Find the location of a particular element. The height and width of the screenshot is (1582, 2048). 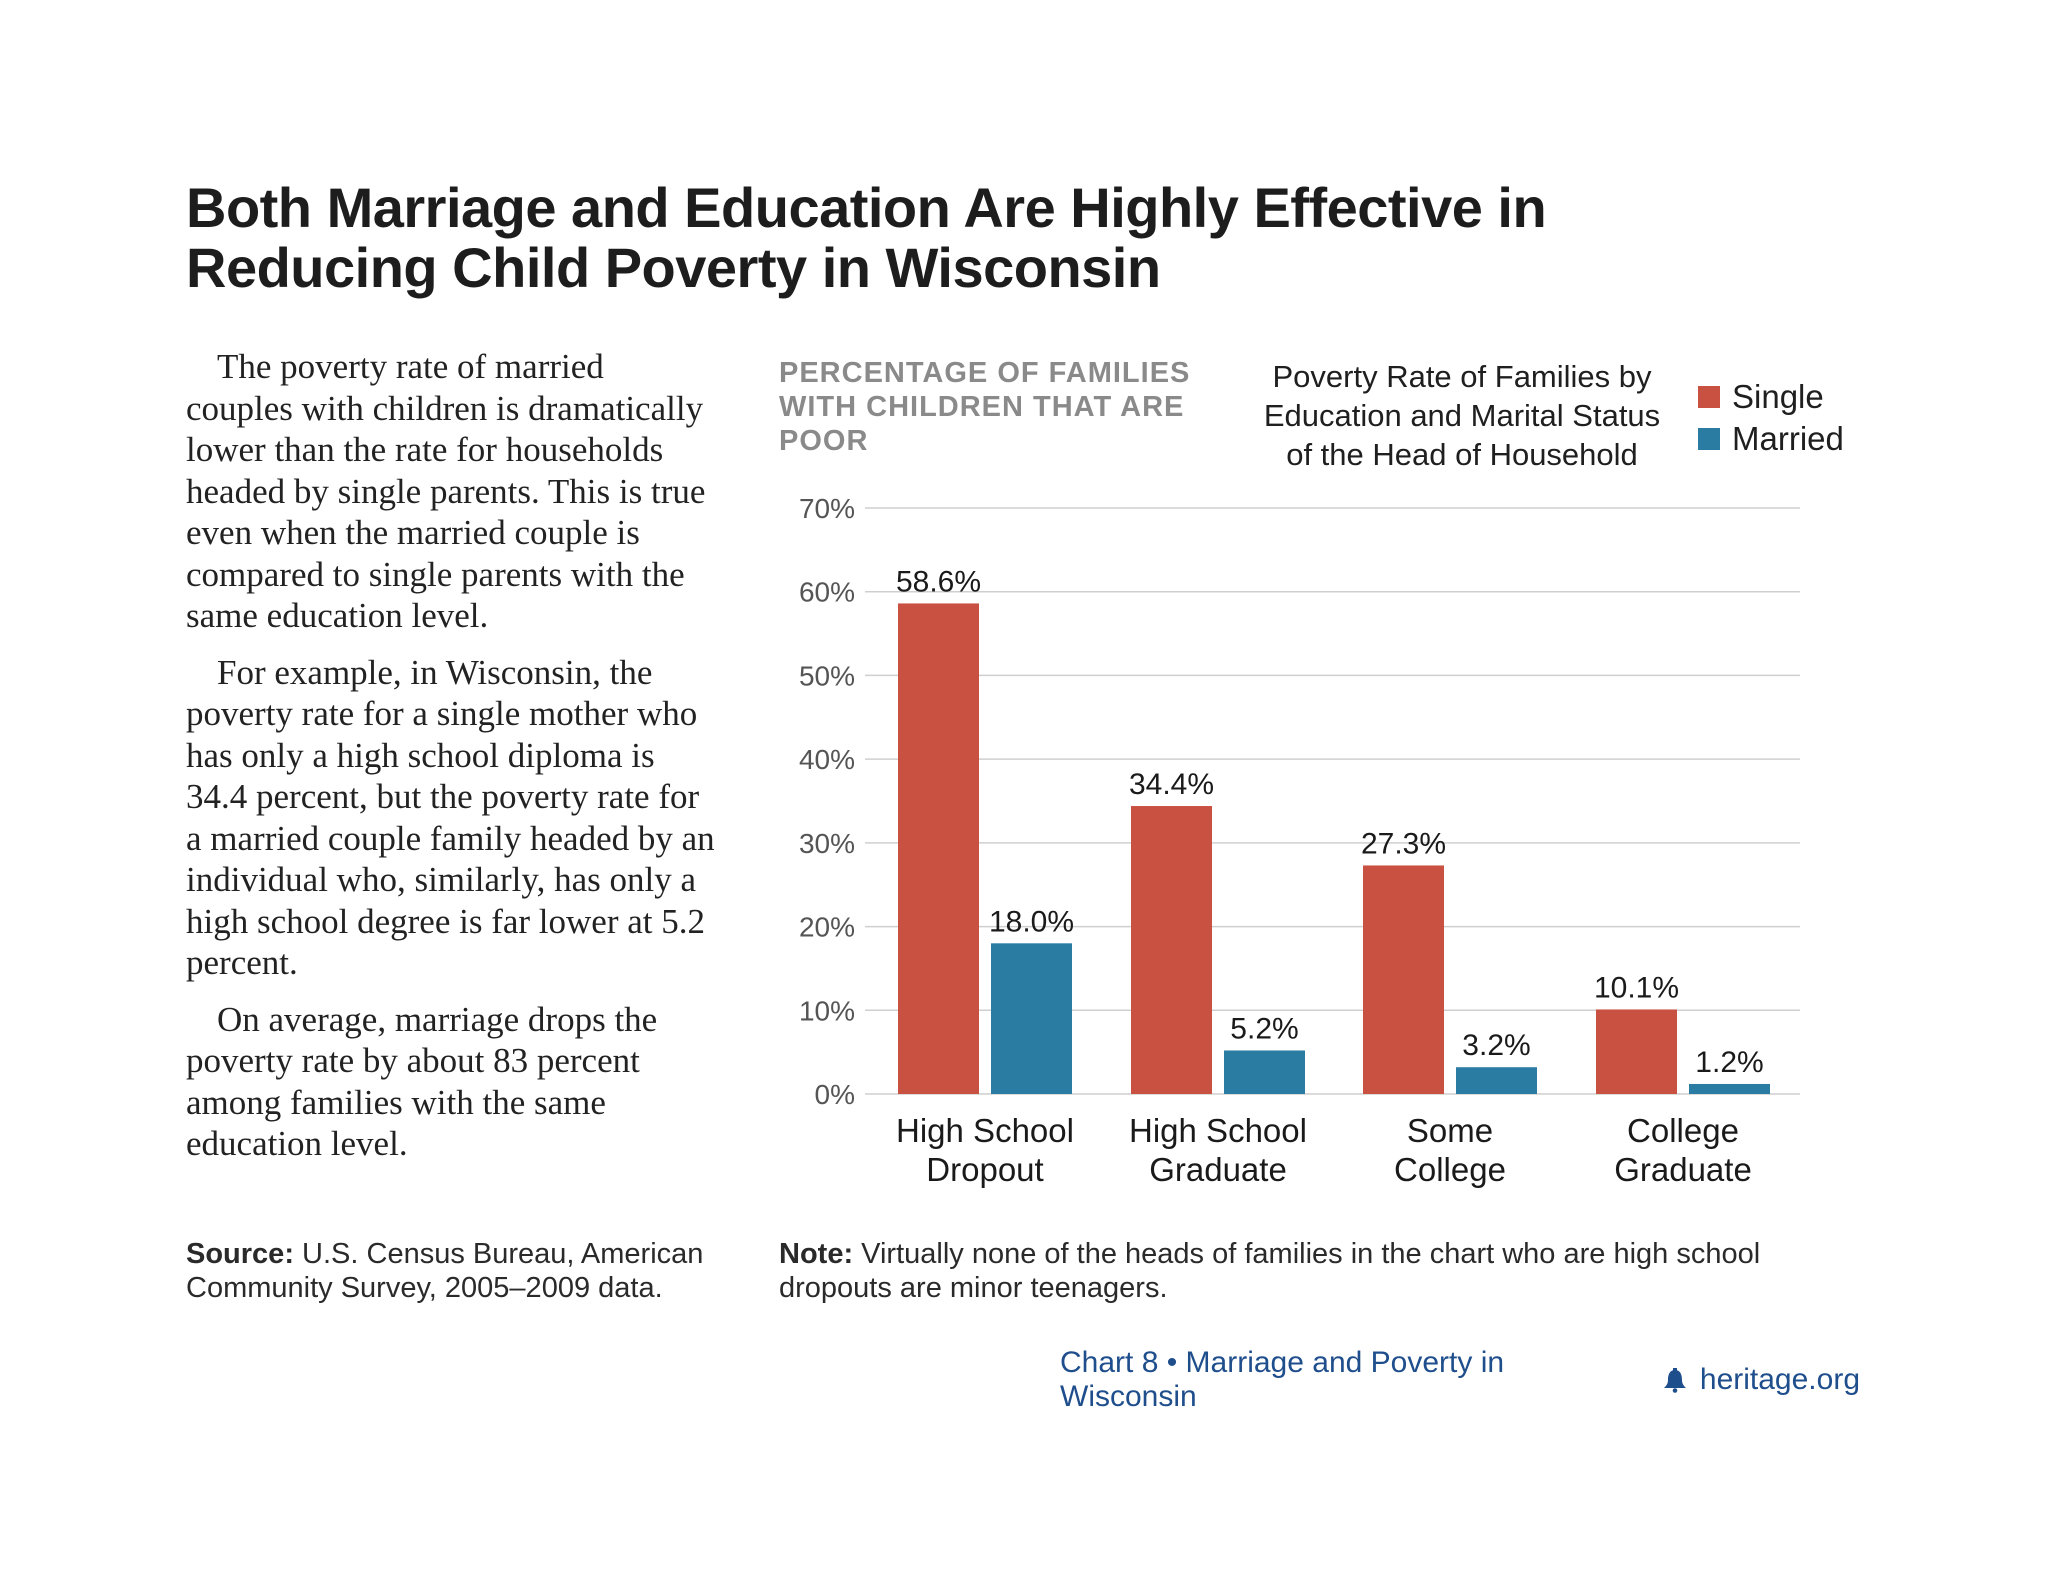

chart-legend: Single Married is located at coordinates (1771, 418).